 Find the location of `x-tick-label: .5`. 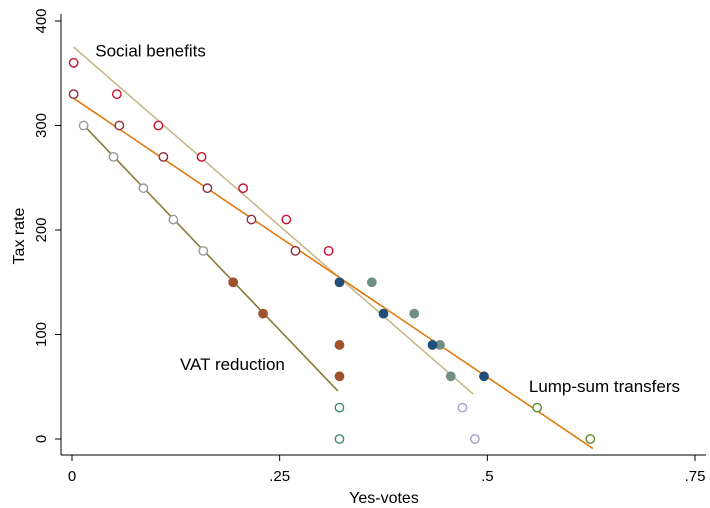

x-tick-label: .5 is located at coordinates (487, 476).